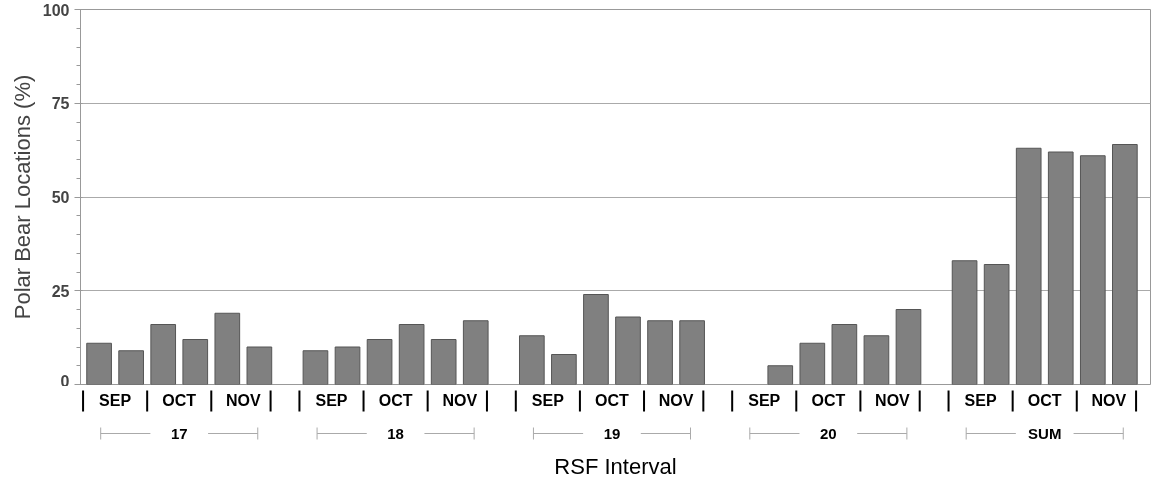 This screenshot has height=485, width=1167. What do you see at coordinates (56, 10) in the screenshot?
I see `y-tick-label: 100` at bounding box center [56, 10].